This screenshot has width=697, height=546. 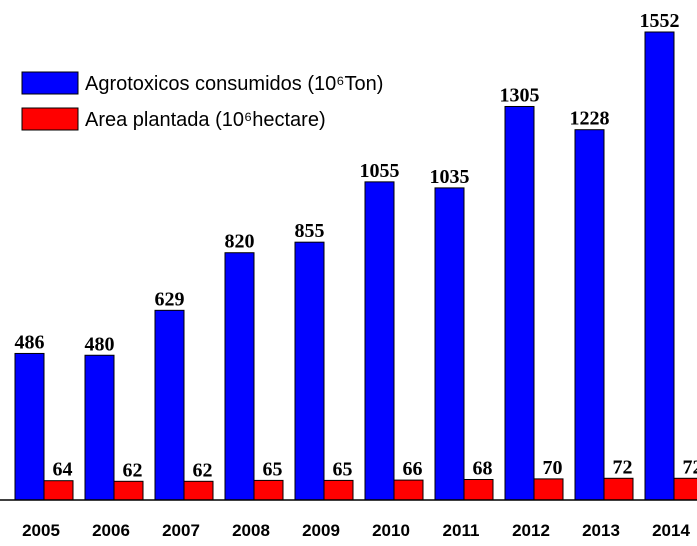 I want to click on data-label: 629, so click(x=170, y=299).